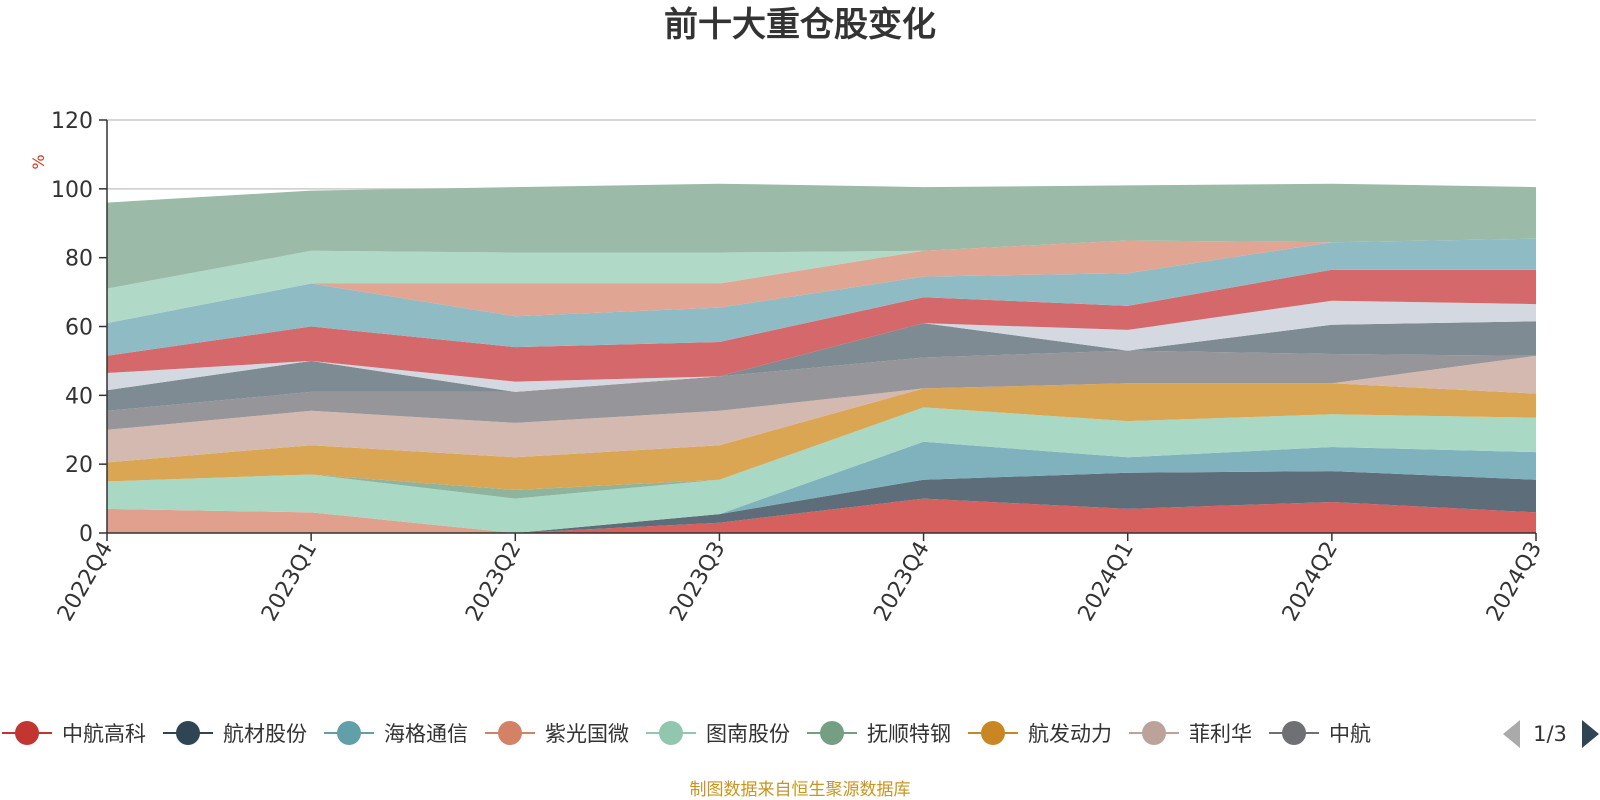 This screenshot has width=1600, height=800. Describe the element at coordinates (85, 582) in the screenshot. I see `x-tick-label: 2022Q4` at that location.